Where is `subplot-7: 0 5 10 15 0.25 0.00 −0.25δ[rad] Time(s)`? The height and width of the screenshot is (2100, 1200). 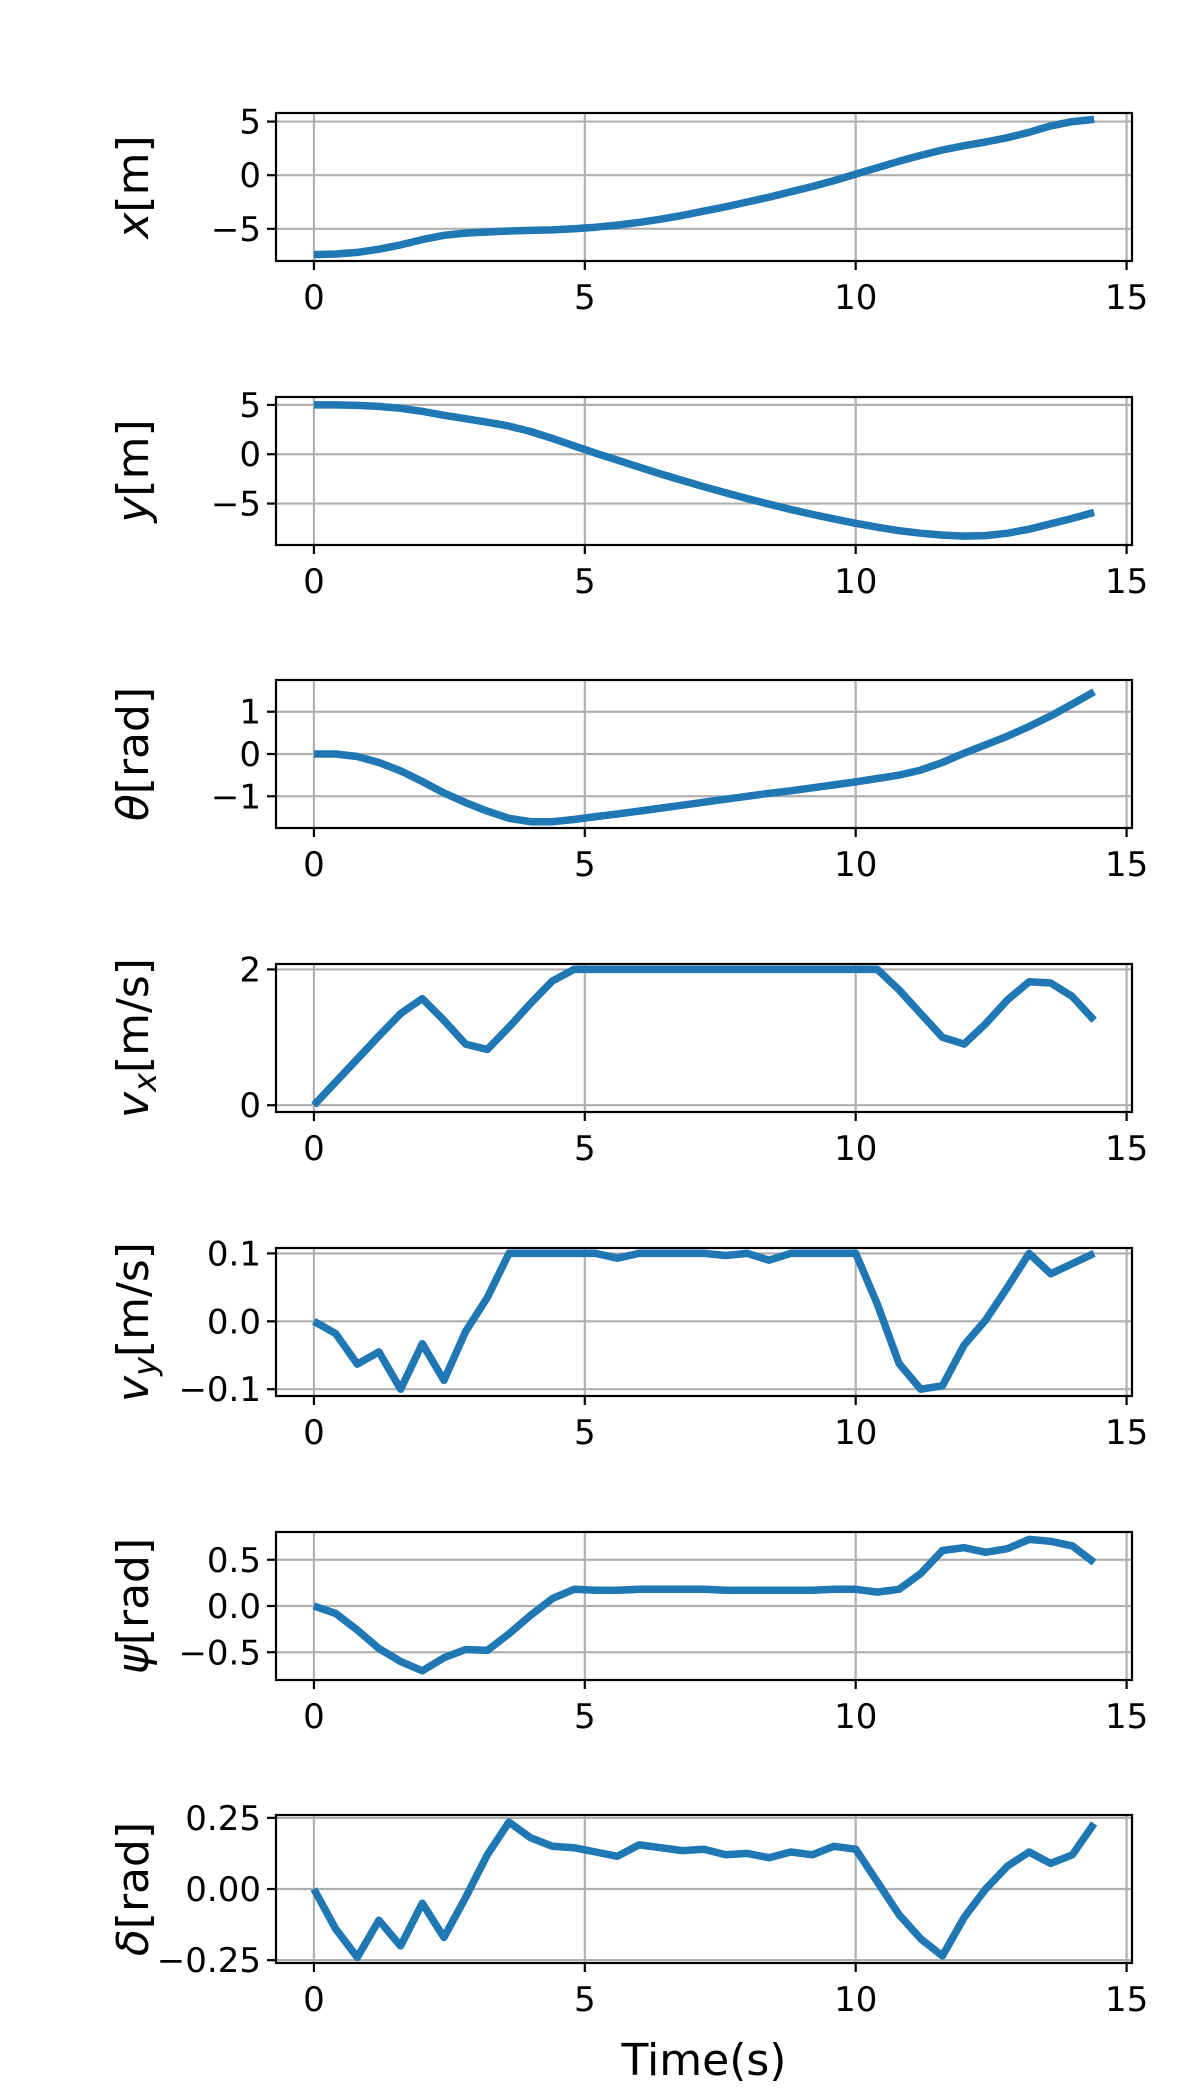 subplot-7: 0 5 10 15 0.25 0.00 −0.25δ[rad] Time(s) is located at coordinates (628, 1942).